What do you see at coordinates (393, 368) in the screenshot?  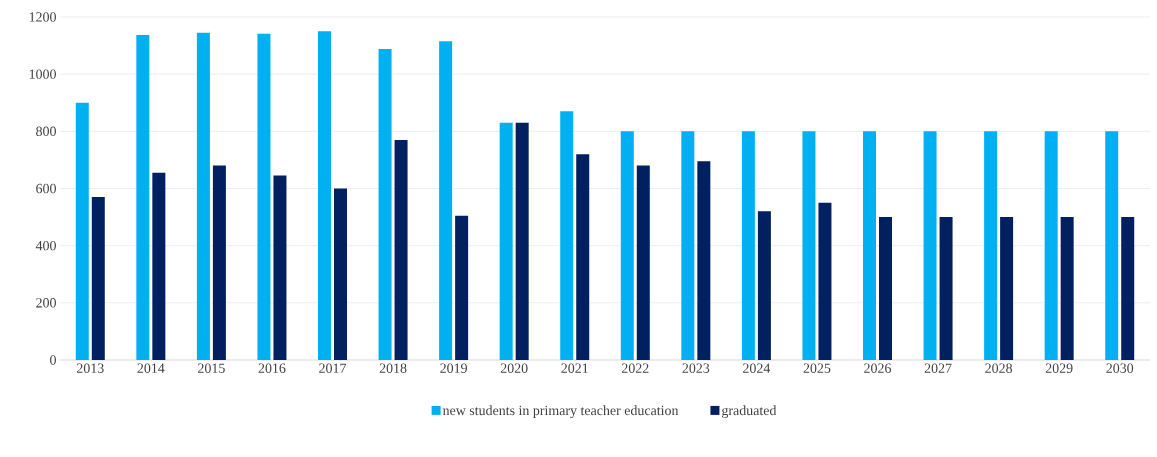 I see `x-tick-label: 2018` at bounding box center [393, 368].